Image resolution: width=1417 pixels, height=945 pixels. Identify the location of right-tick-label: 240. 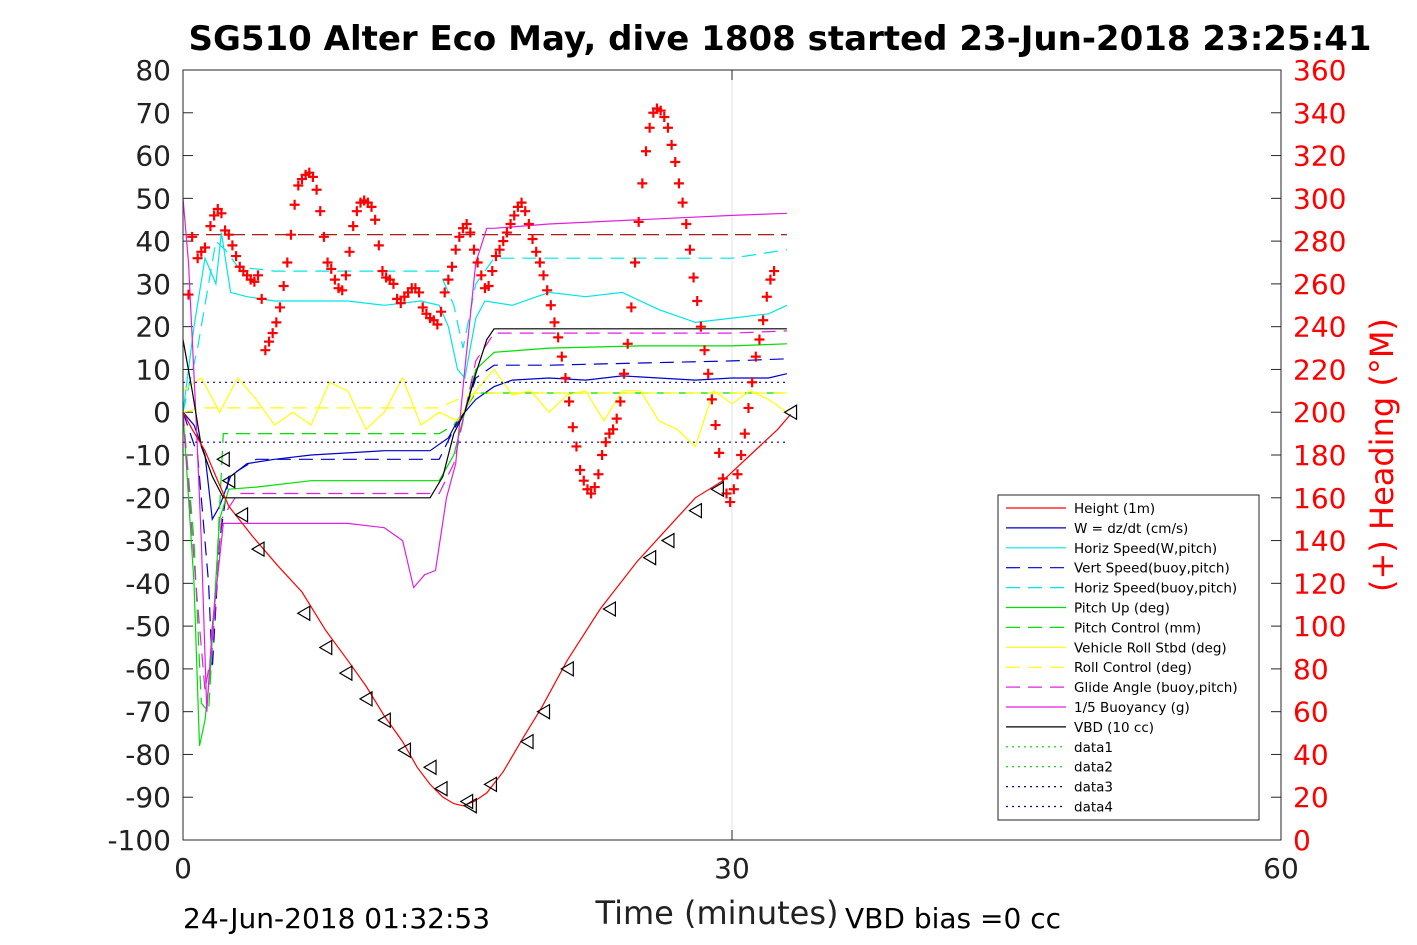
(1319, 327).